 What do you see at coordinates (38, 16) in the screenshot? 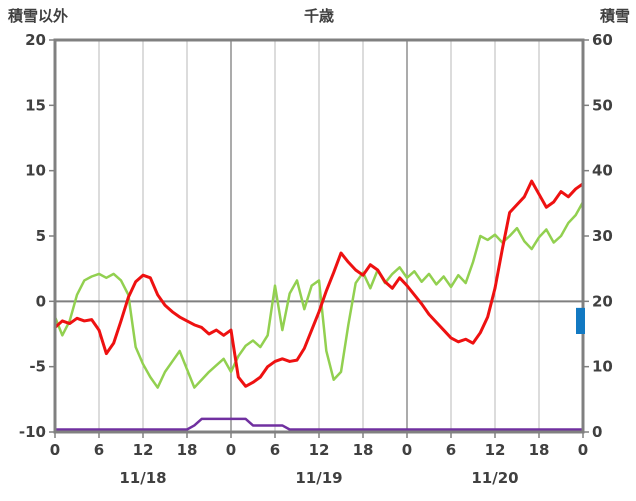
I see `left-axis-title: 積雪以外` at bounding box center [38, 16].